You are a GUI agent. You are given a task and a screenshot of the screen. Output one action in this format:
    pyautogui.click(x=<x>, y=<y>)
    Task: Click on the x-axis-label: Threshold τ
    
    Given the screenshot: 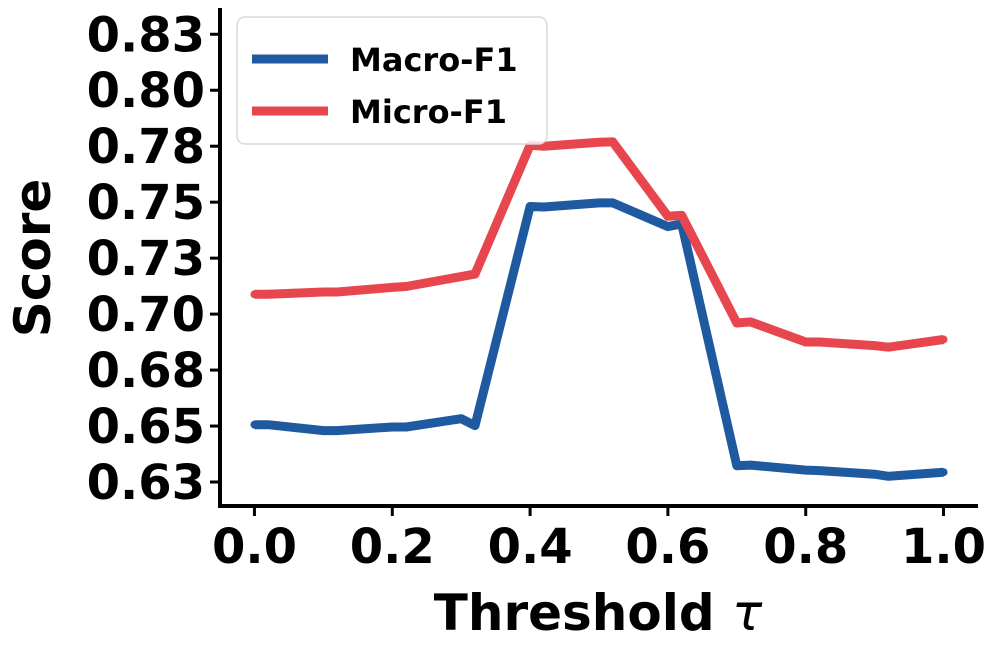 What is the action you would take?
    pyautogui.click(x=598, y=613)
    